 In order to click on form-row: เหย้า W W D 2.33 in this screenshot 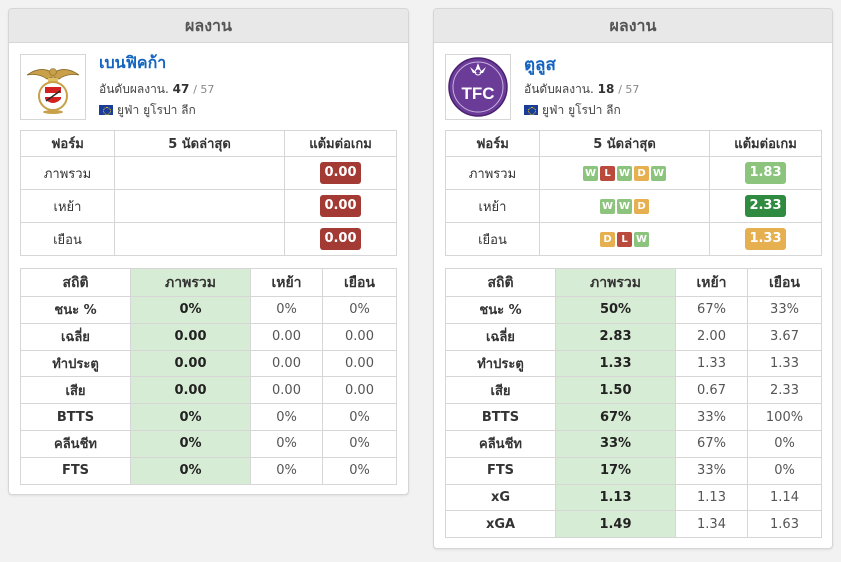, I will do `click(633, 206)`.